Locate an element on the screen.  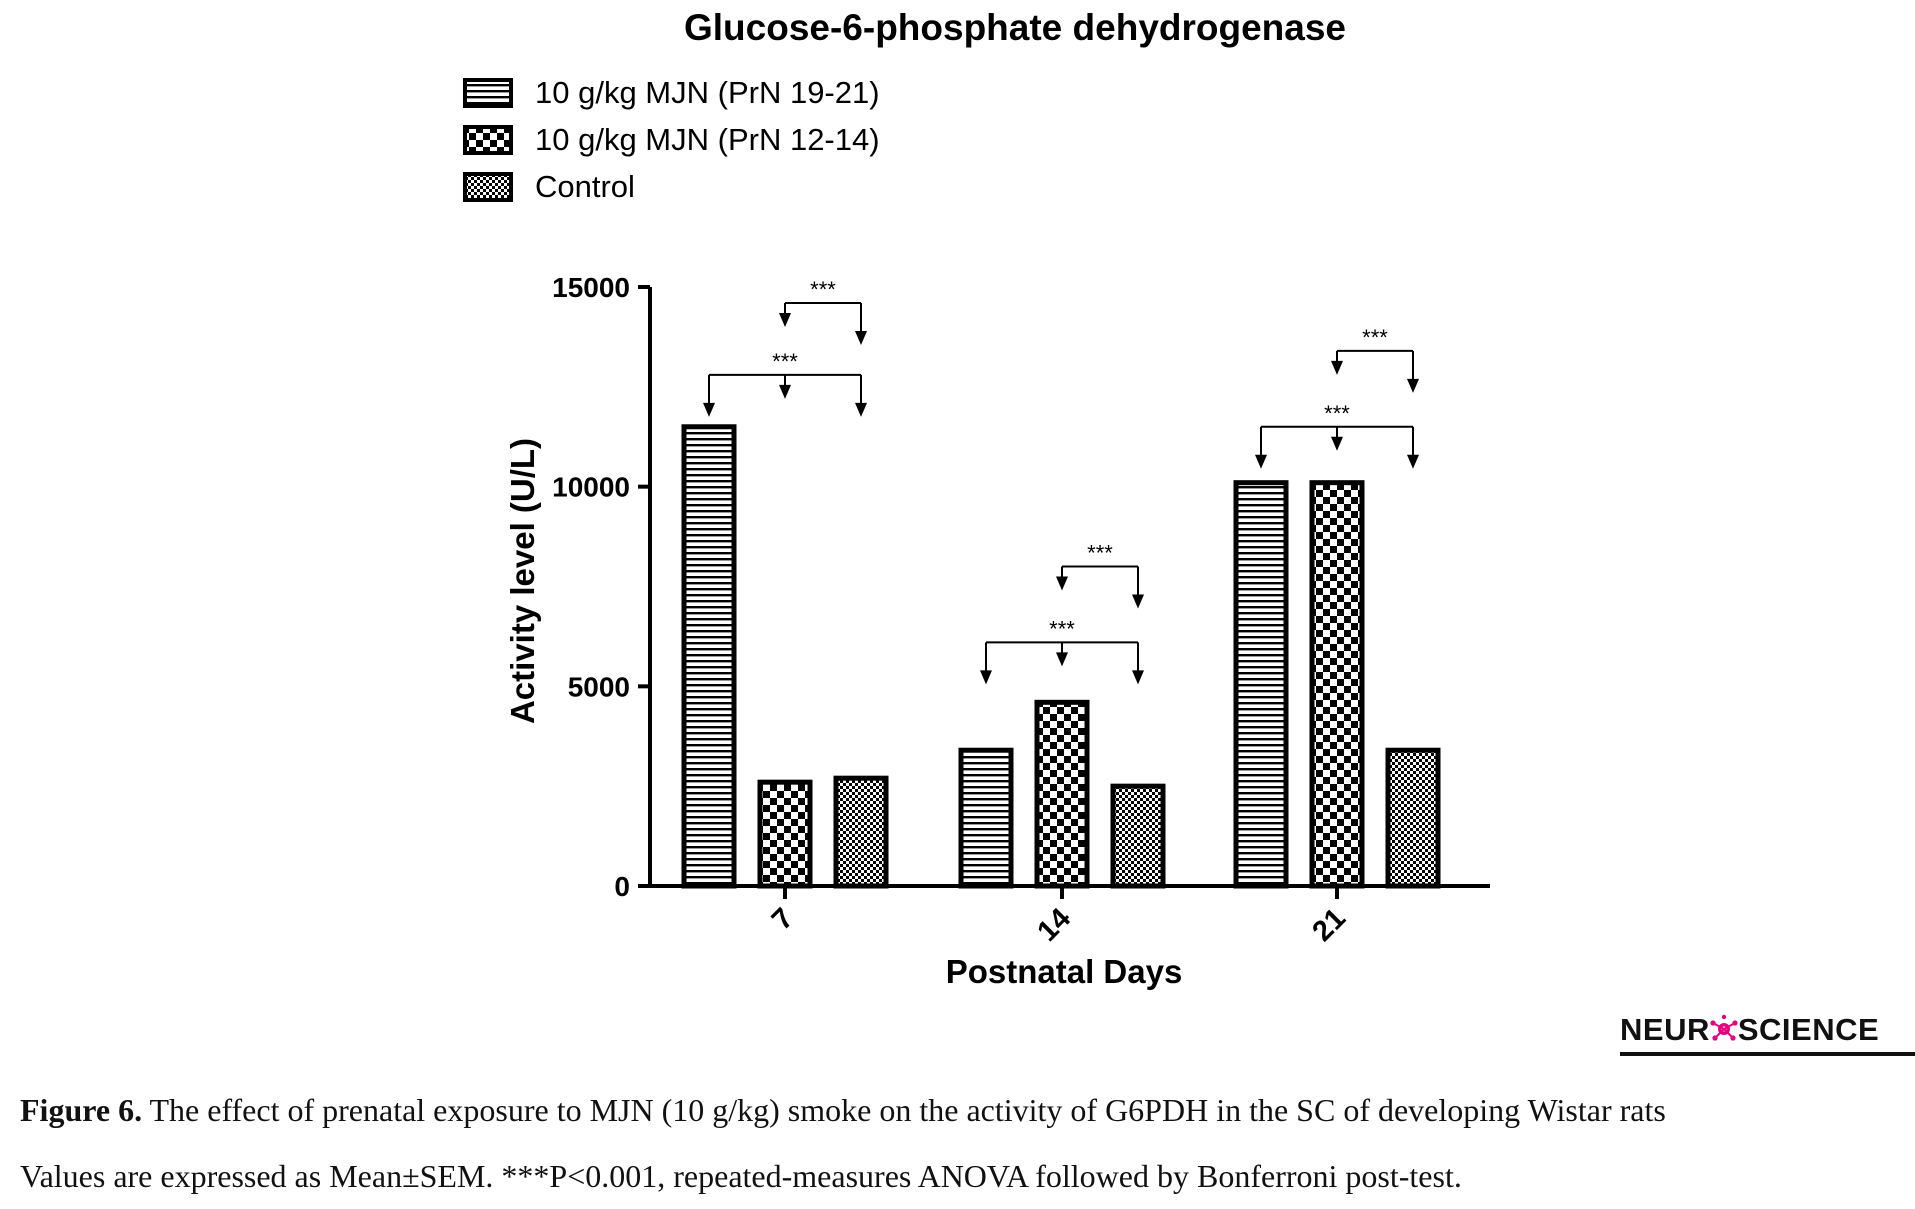
neuron-icon is located at coordinates (1724, 1027).